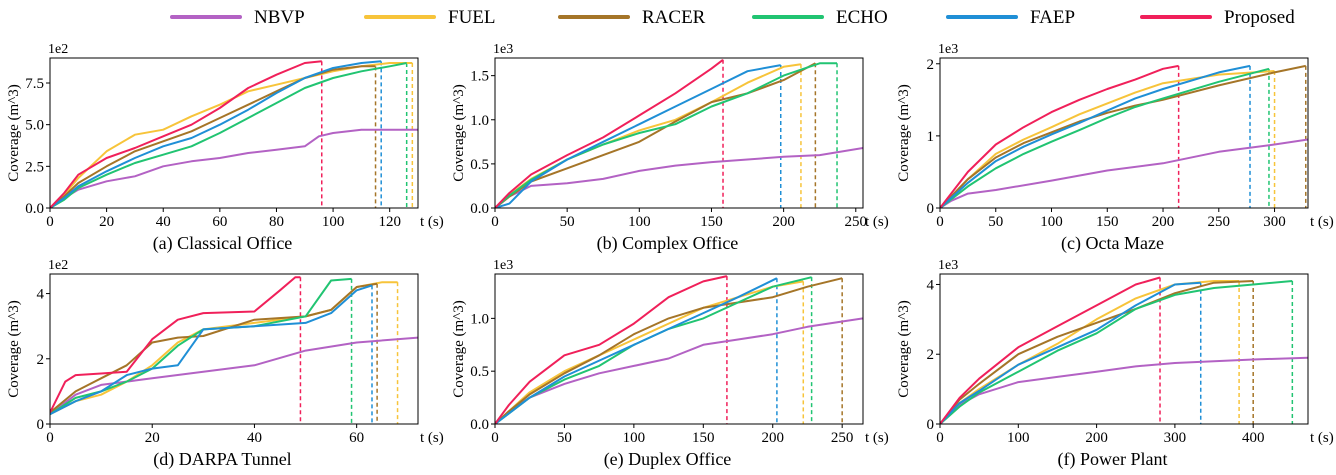 This screenshot has width=1336, height=475. What do you see at coordinates (1253, 438) in the screenshot?
I see `x-tick-label: 400` at bounding box center [1253, 438].